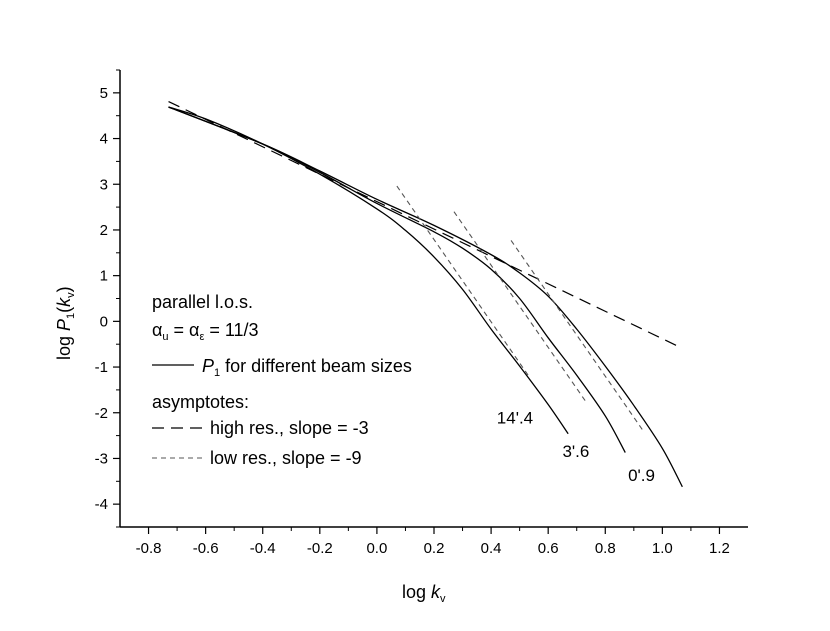  I want to click on y-ticks: 5 4 3 2 1 0 -1 -2 -3 -4, so click(107, 298).